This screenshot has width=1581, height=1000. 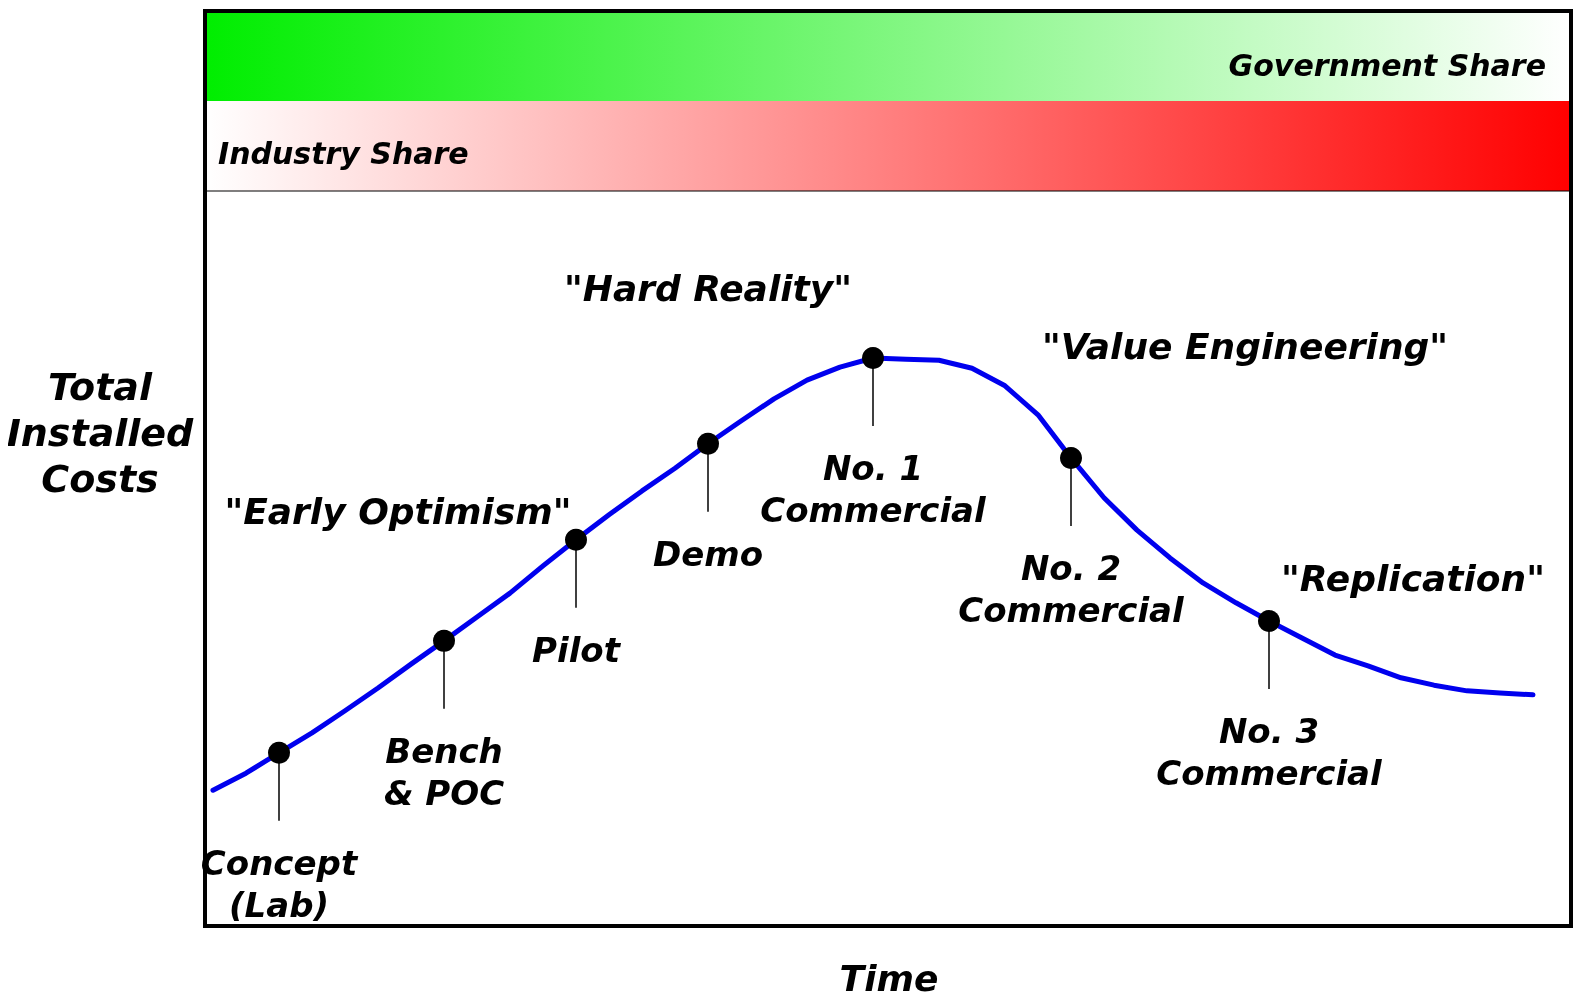 What do you see at coordinates (889, 978) in the screenshot?
I see `x-axis-title: Time` at bounding box center [889, 978].